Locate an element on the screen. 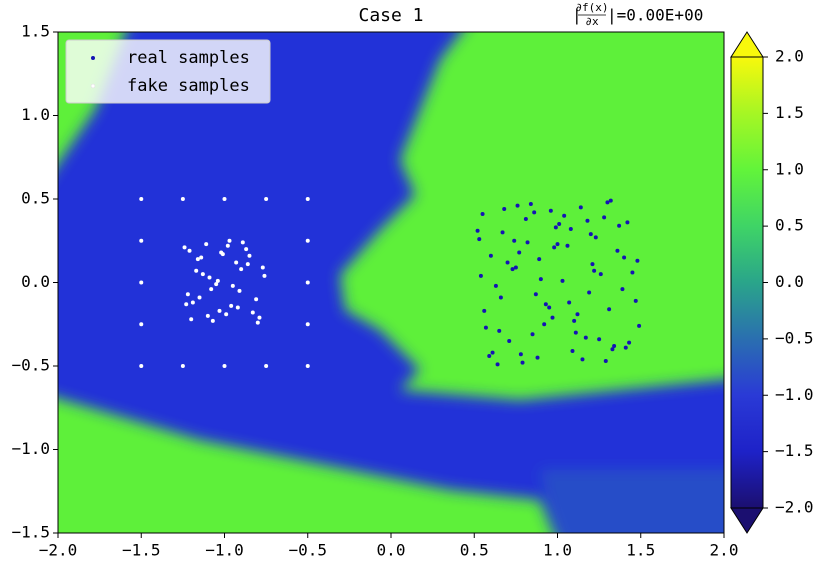  legend-label: fake samples is located at coordinates (188, 86).